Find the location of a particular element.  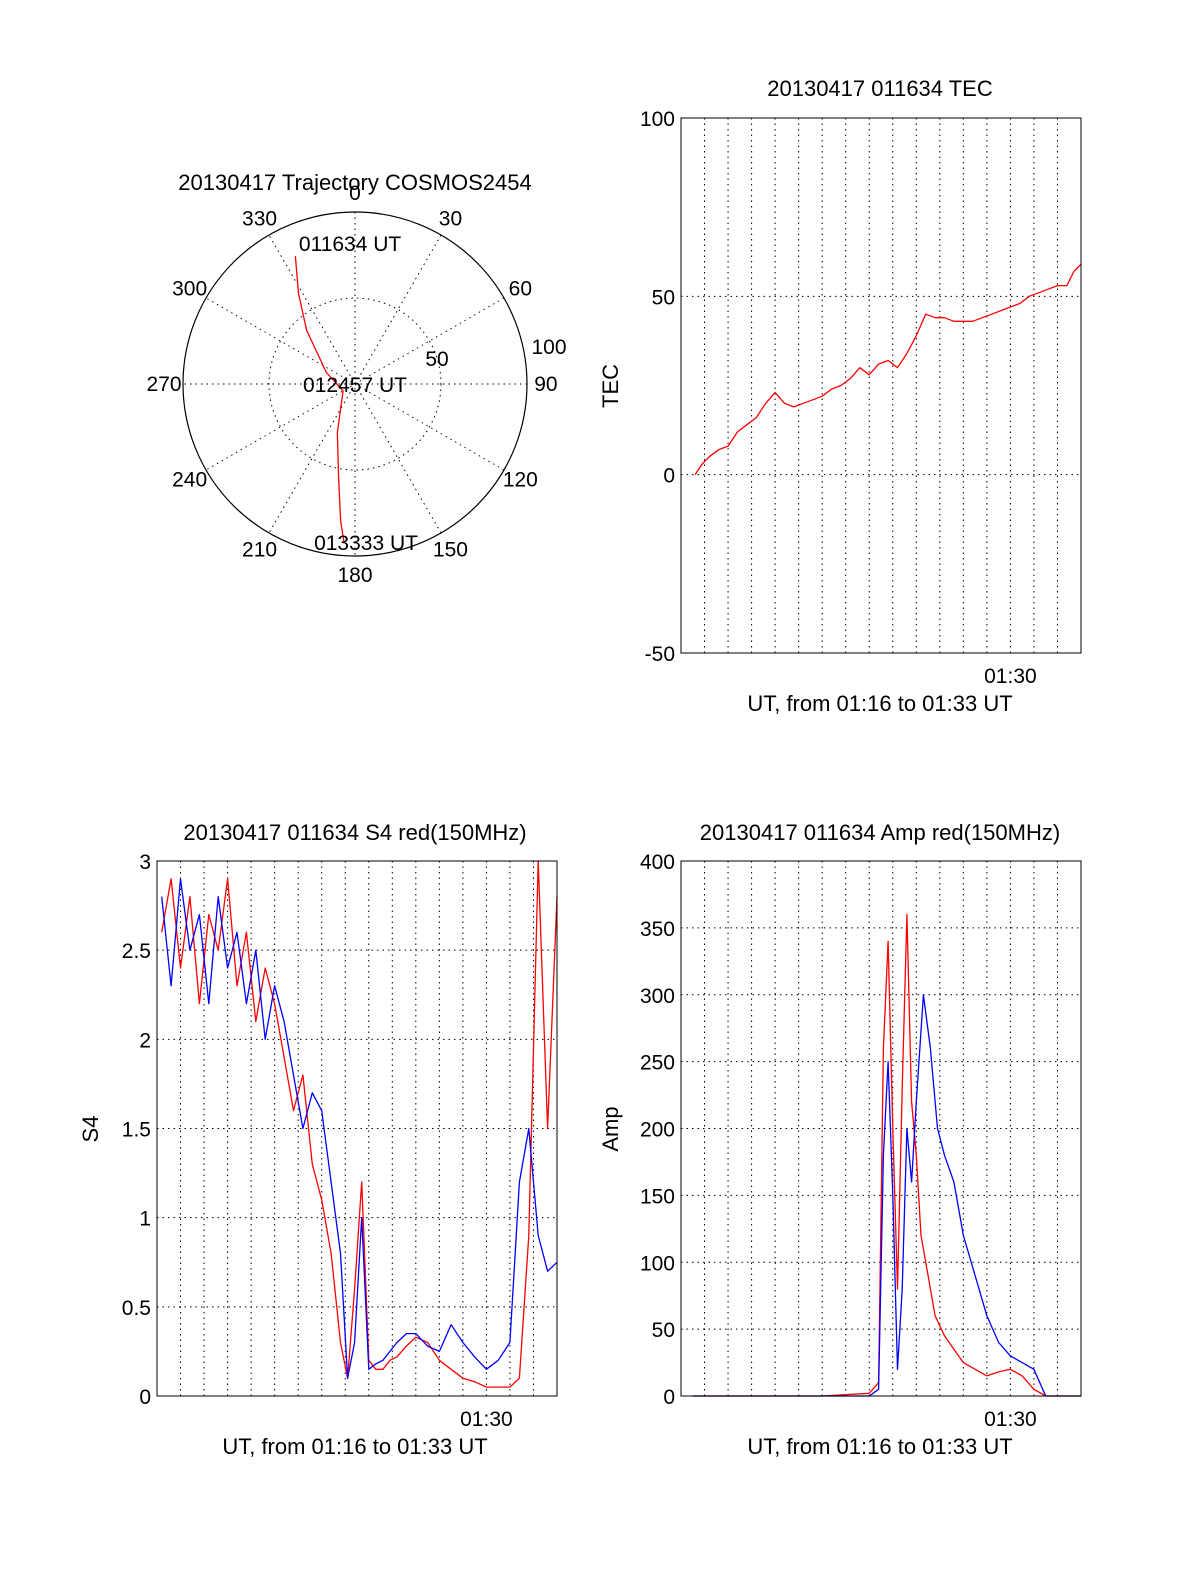

polar-angle-label: 300 is located at coordinates (189, 289).